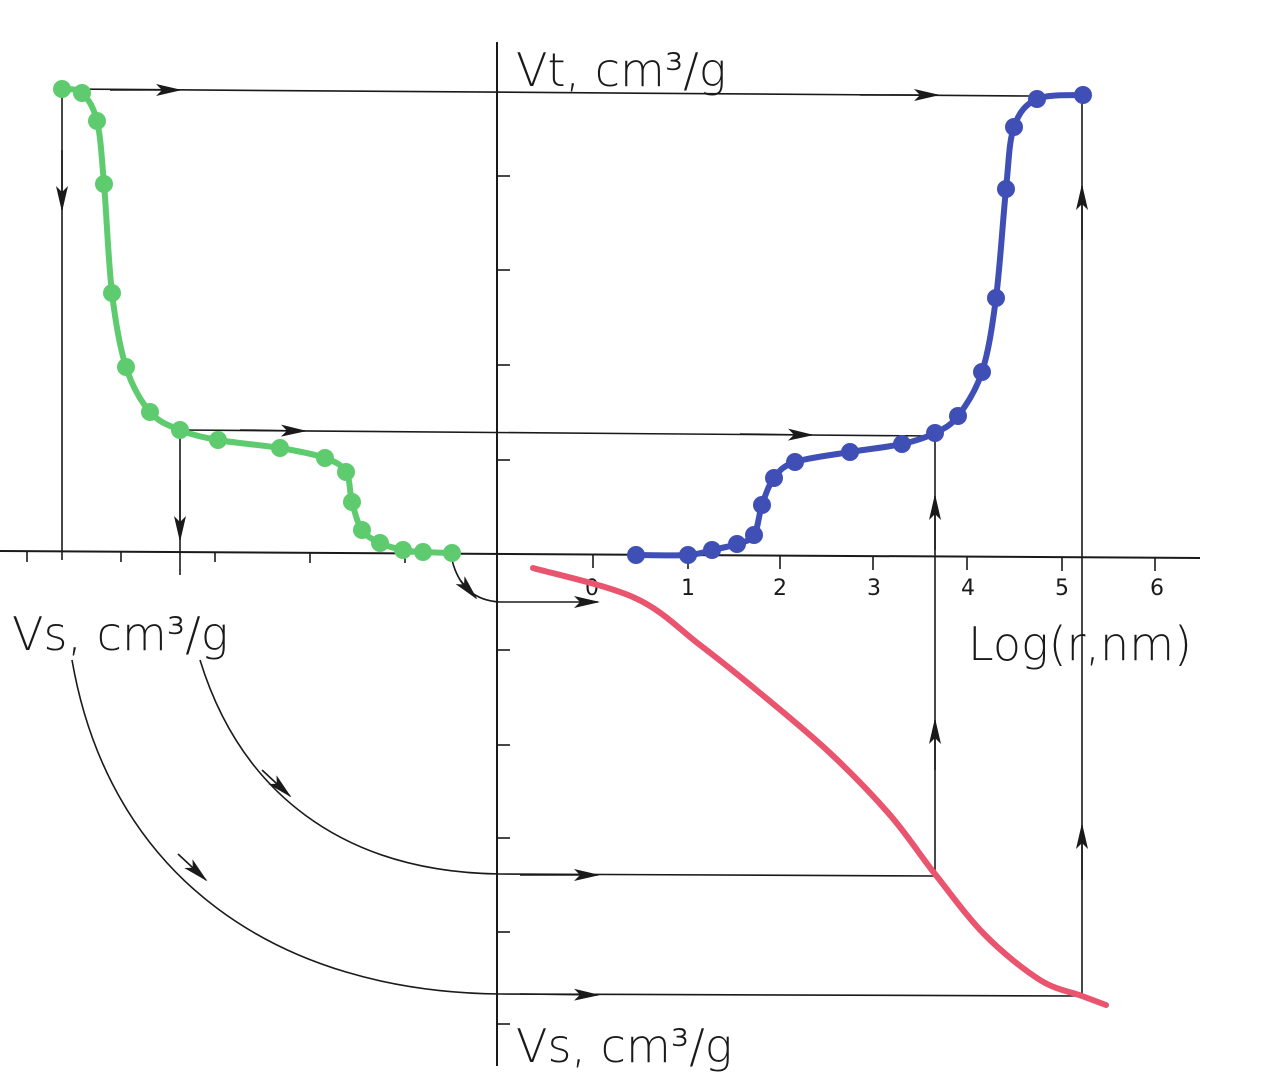  I want to click on small-transfer-curve, so click(485, 581).